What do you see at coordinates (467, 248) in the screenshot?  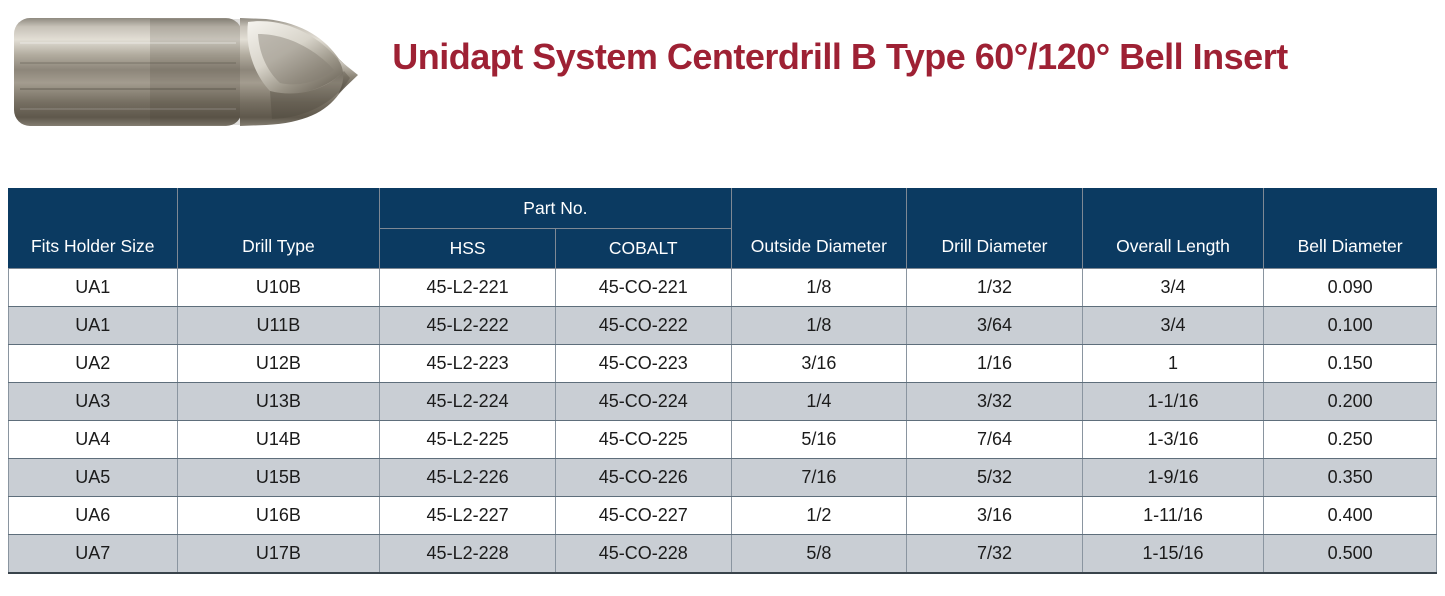 I see `col-header-hss: HSS` at bounding box center [467, 248].